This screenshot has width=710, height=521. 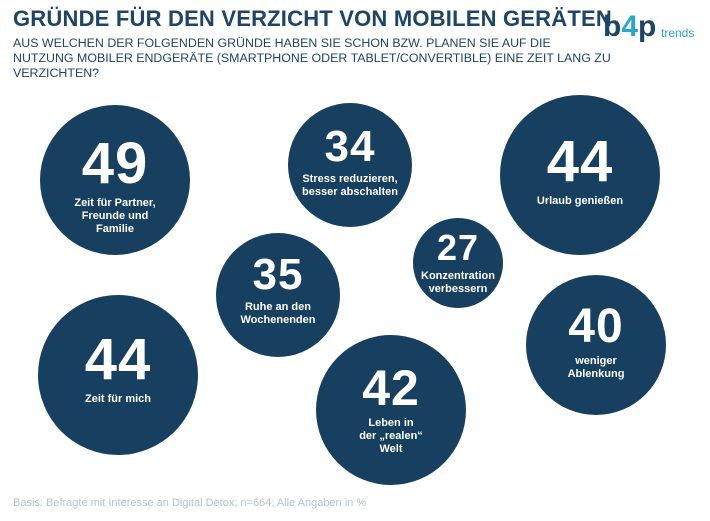 What do you see at coordinates (596, 326) in the screenshot?
I see `bubble-value: 40` at bounding box center [596, 326].